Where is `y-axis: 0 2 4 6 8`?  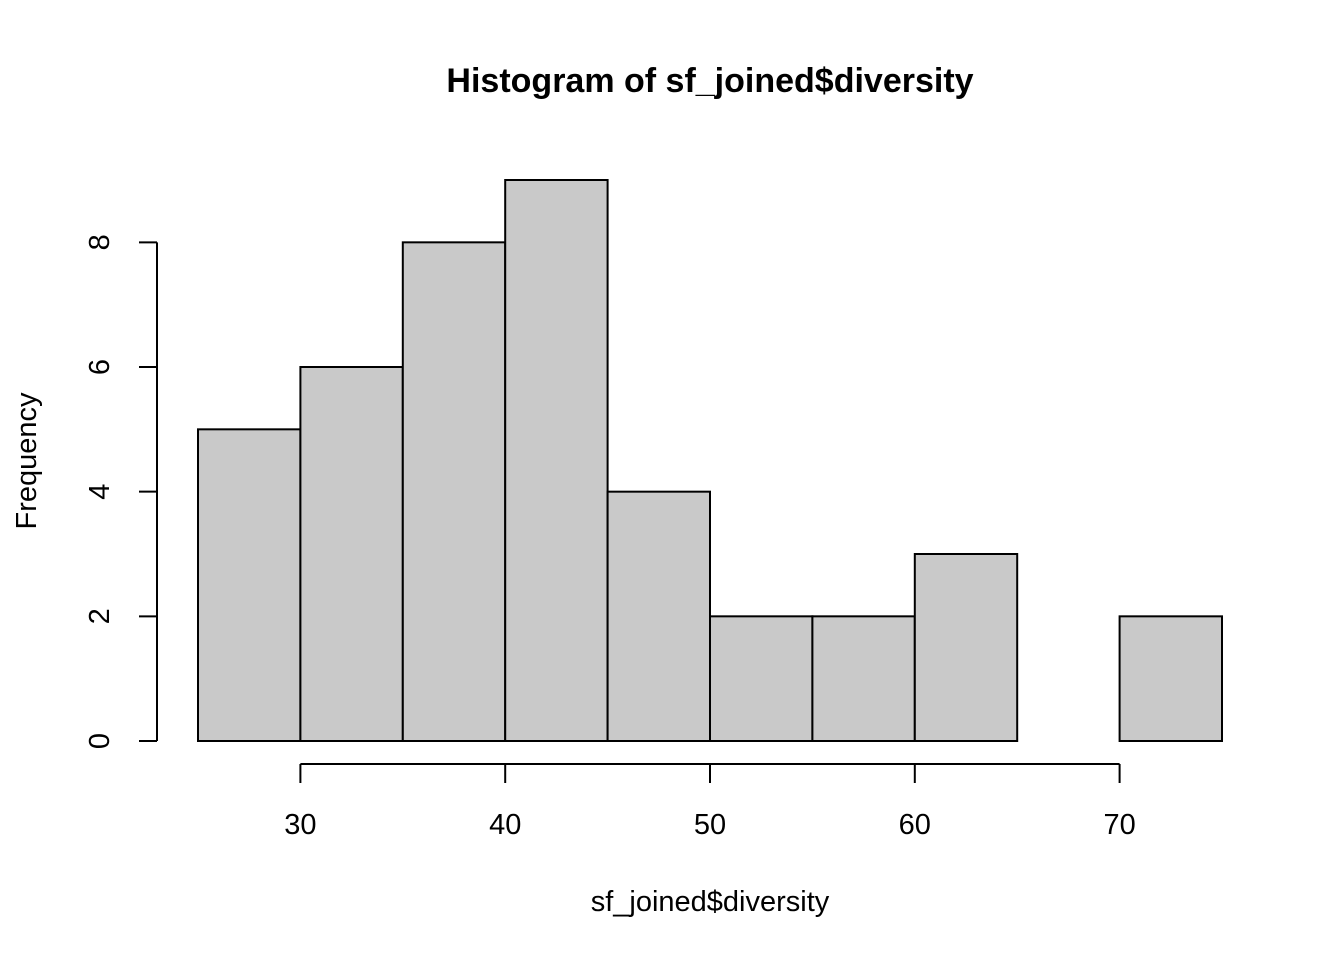
y-axis: 0 2 4 6 8 is located at coordinates (121, 491).